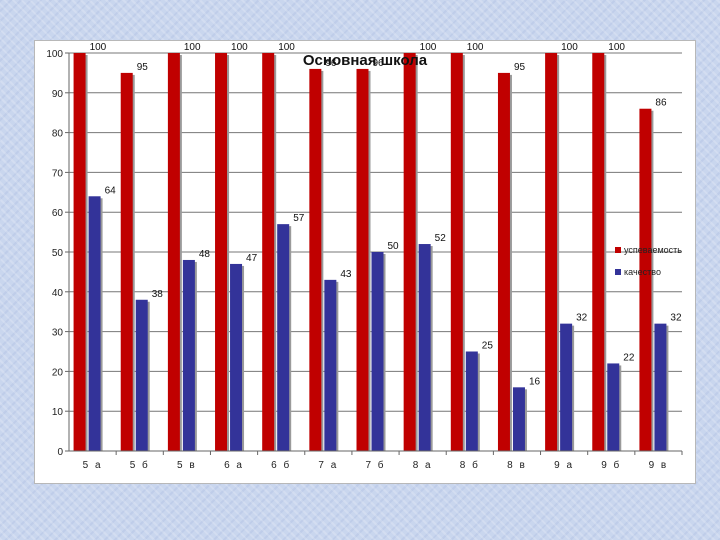  What do you see at coordinates (234, 465) in the screenshot?
I see `category-label: 6 а` at bounding box center [234, 465].